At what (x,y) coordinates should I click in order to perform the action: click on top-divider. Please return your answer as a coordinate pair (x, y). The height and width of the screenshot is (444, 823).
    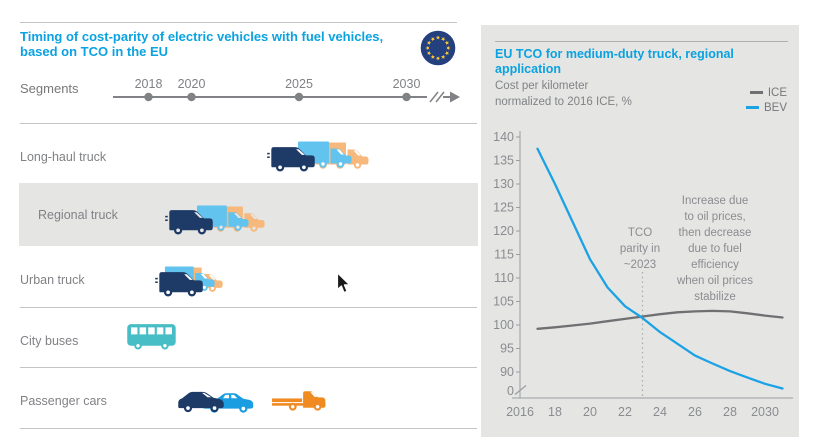
    Looking at the image, I should click on (238, 22).